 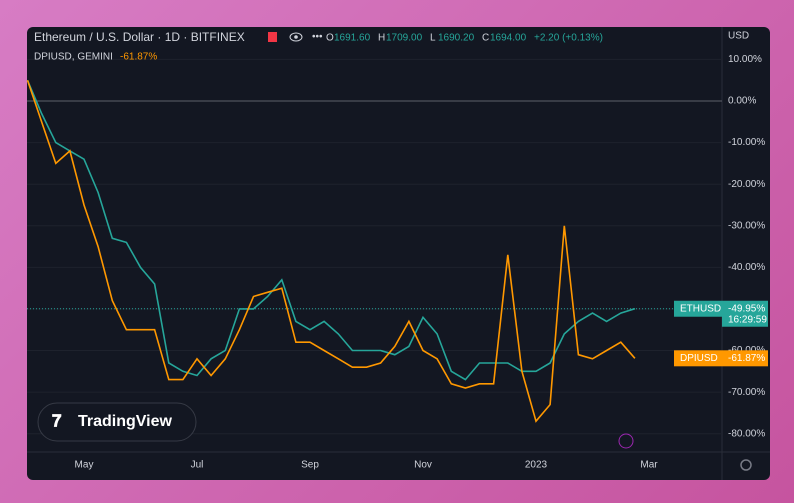 I want to click on ohlc-key: C, so click(x=485, y=38).